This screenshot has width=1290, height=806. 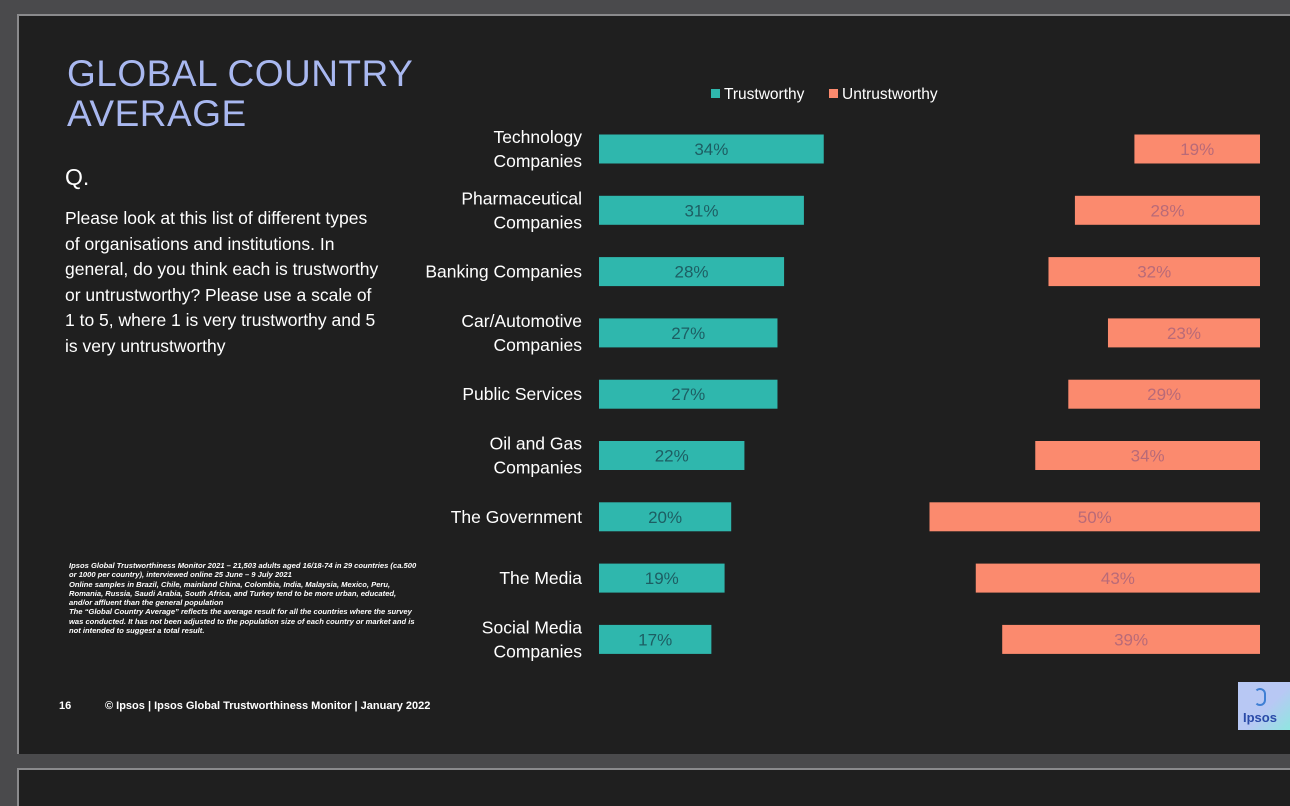 I want to click on category-label: Car/Automotive Companies, so click(x=521, y=333).